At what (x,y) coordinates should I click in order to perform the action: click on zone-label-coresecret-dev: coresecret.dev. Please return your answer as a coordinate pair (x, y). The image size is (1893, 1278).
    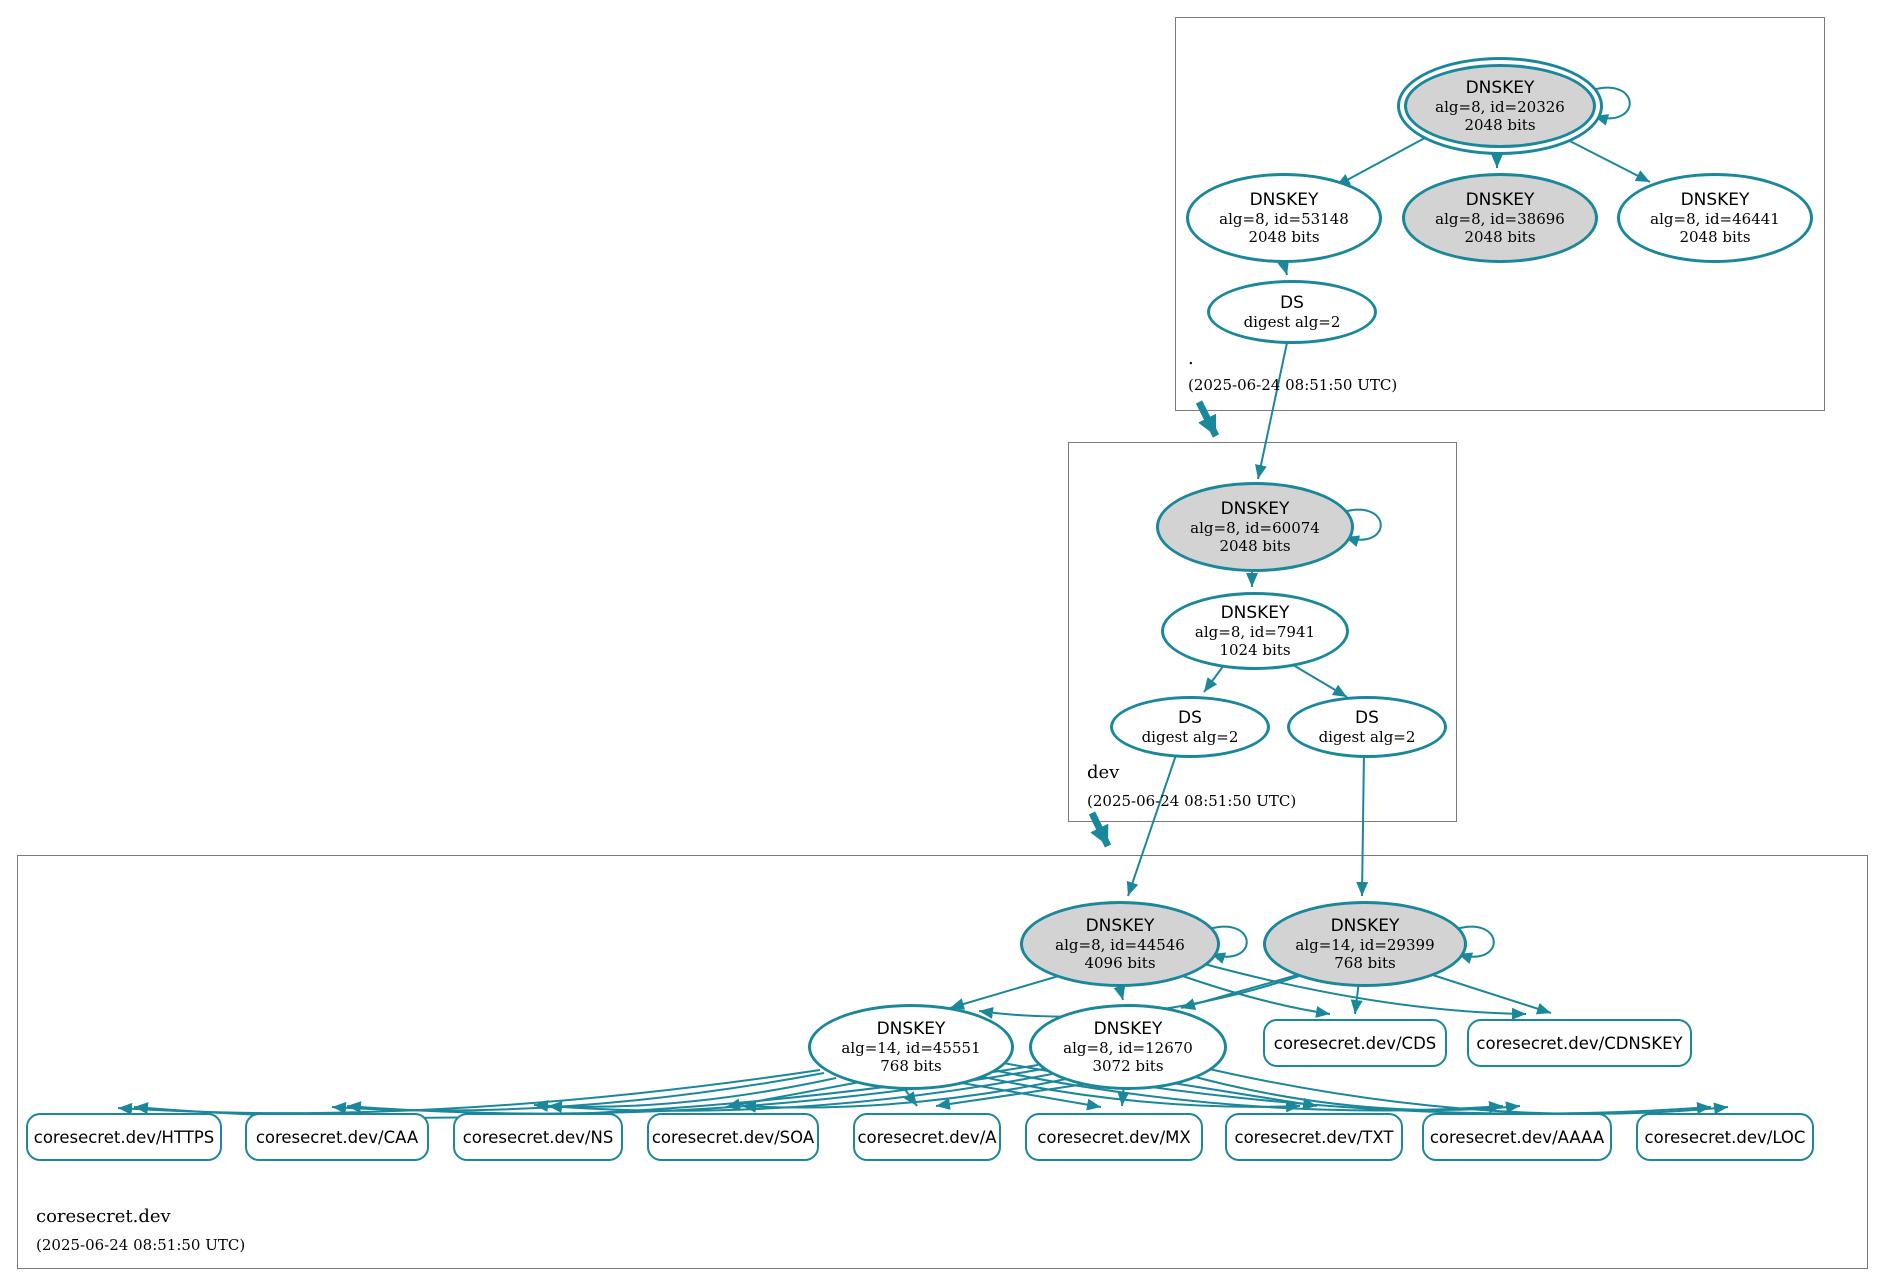
    Looking at the image, I should click on (103, 1216).